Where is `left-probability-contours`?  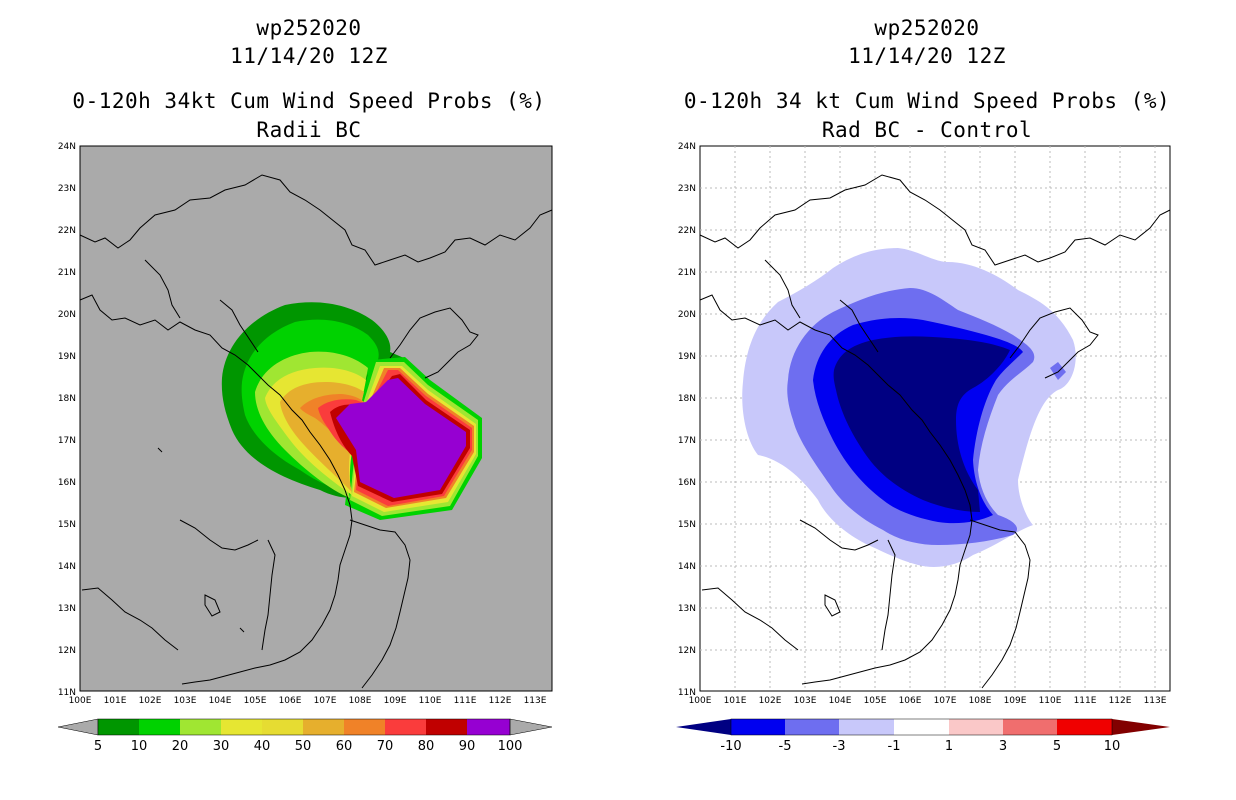 left-probability-contours is located at coordinates (351, 411).